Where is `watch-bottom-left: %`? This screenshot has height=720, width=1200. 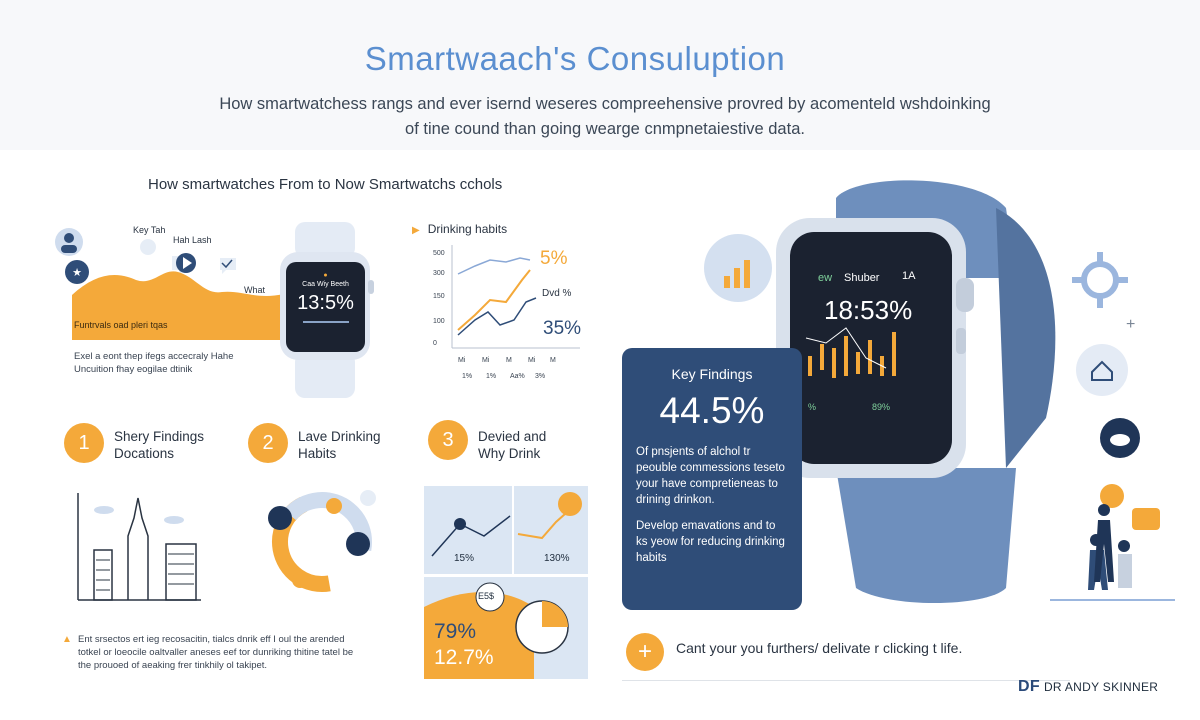
watch-bottom-left: % is located at coordinates (812, 407).